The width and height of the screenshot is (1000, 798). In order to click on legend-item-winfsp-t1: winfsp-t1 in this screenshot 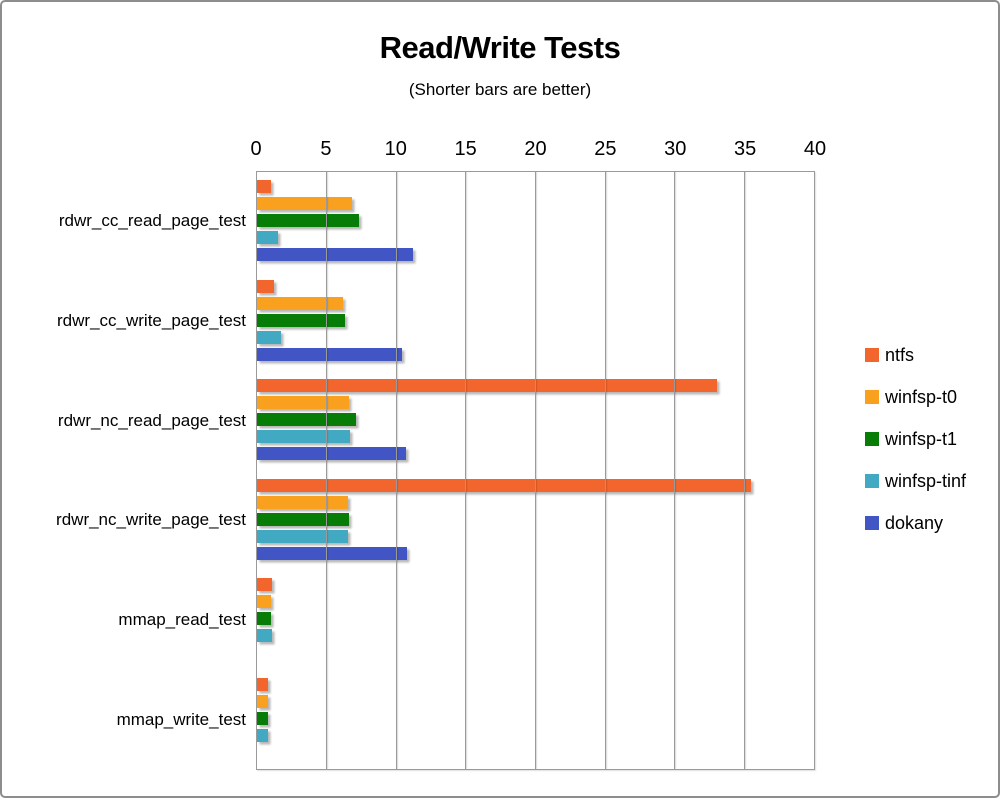, I will do `click(915, 439)`.